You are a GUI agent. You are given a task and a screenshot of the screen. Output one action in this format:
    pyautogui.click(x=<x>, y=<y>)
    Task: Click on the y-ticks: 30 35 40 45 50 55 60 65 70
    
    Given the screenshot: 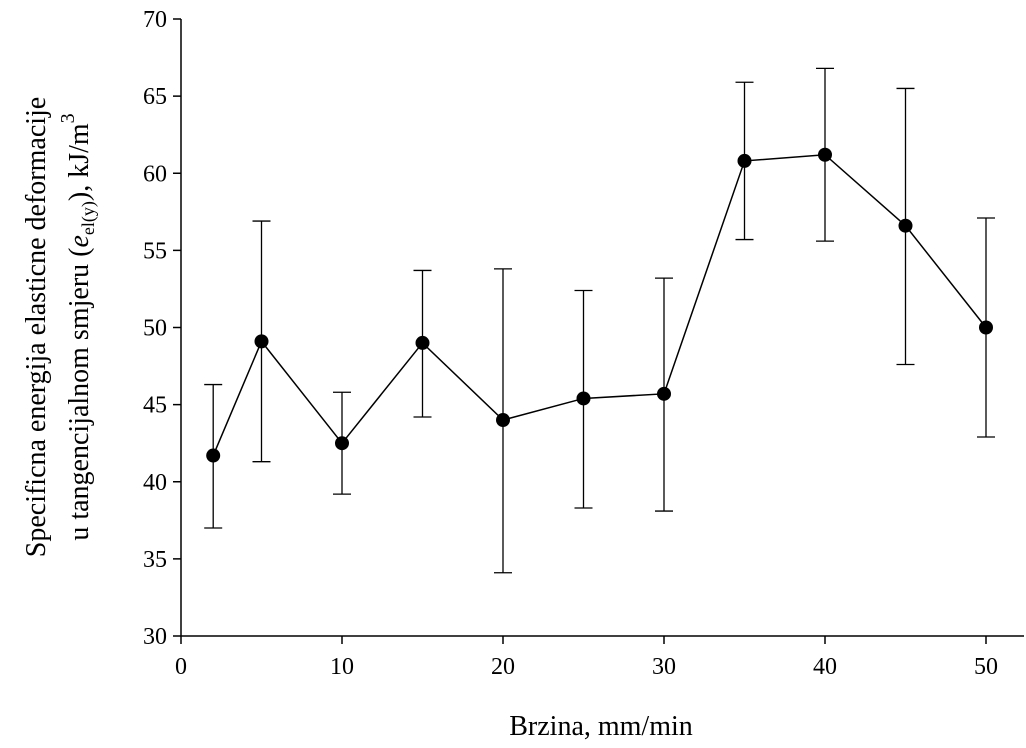 What is the action you would take?
    pyautogui.click(x=162, y=328)
    